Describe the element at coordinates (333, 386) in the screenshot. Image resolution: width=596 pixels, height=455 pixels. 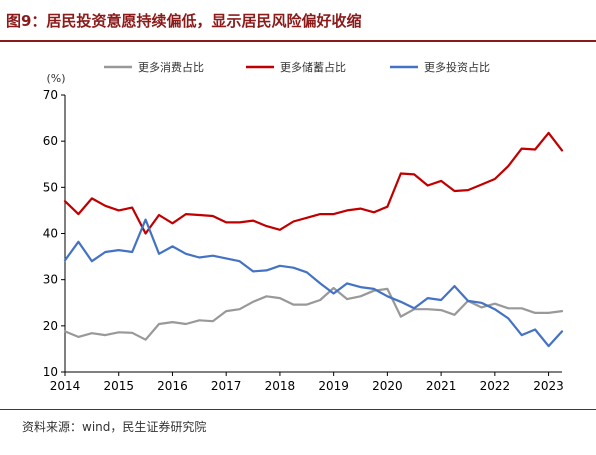
I see `x-tick-label: 2019` at that location.